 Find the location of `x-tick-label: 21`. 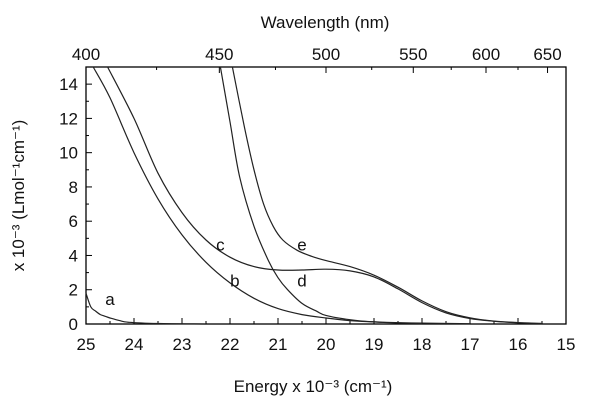

x-tick-label: 21 is located at coordinates (278, 344).